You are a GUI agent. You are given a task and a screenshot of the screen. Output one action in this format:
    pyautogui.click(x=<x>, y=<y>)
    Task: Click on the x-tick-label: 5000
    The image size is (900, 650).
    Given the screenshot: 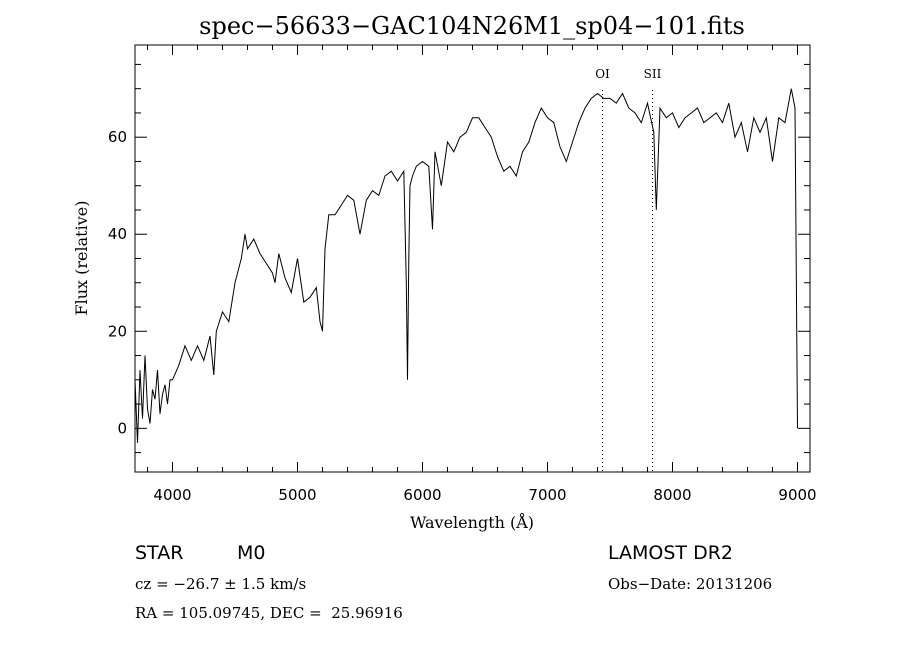 What is the action you would take?
    pyautogui.click(x=297, y=495)
    